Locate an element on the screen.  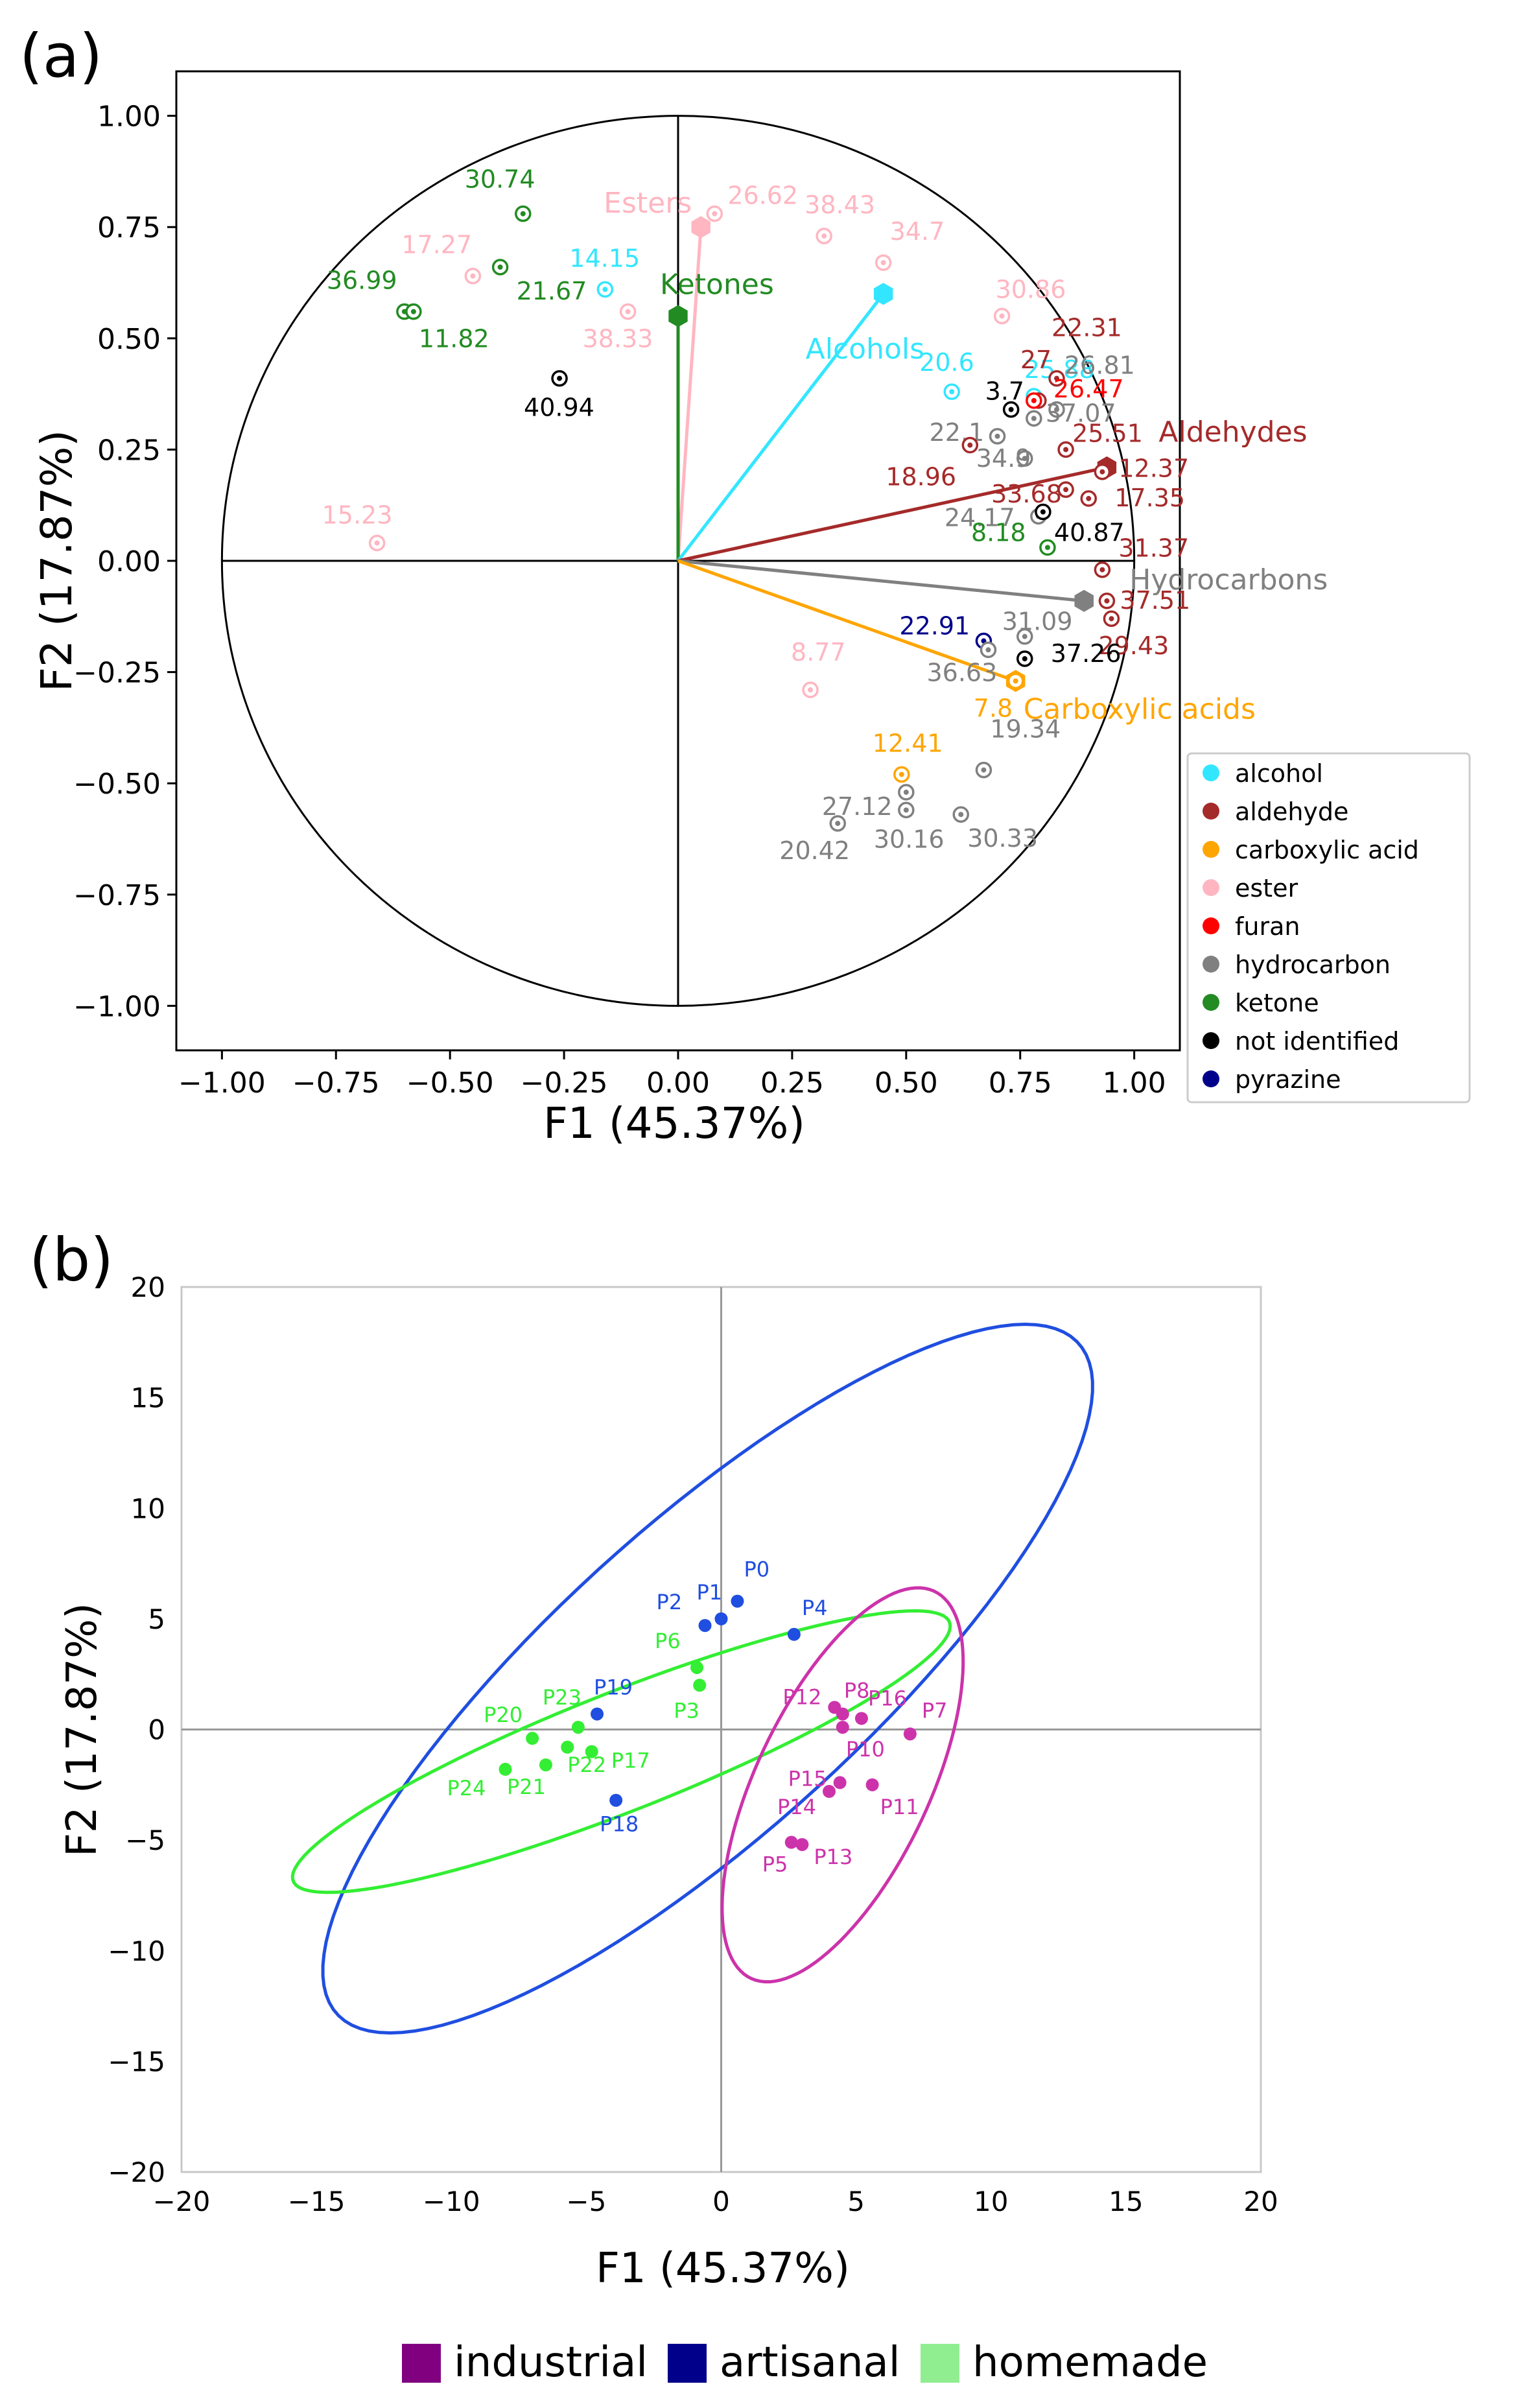
panel-b-x-ticks: −20 −15 −10 −5 0 5 10 15 20 is located at coordinates (715, 2201).